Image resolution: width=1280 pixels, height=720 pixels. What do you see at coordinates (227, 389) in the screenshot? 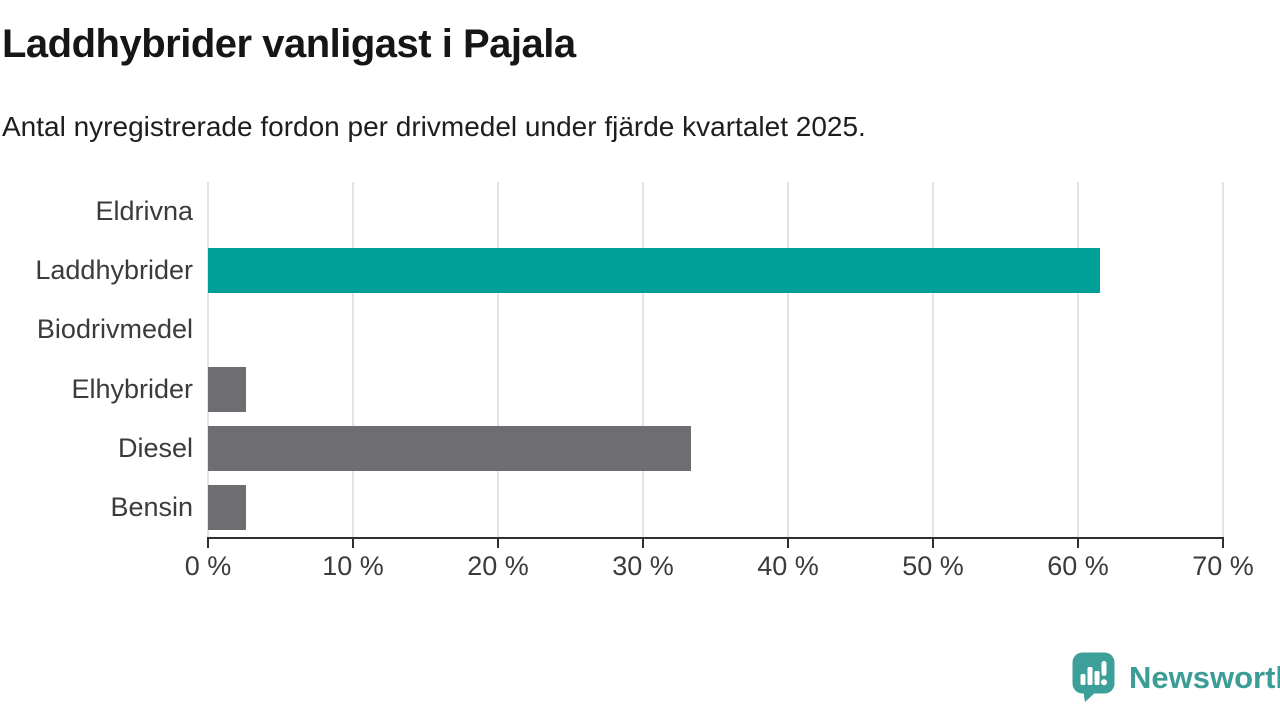
I see `bar-elhybrider` at bounding box center [227, 389].